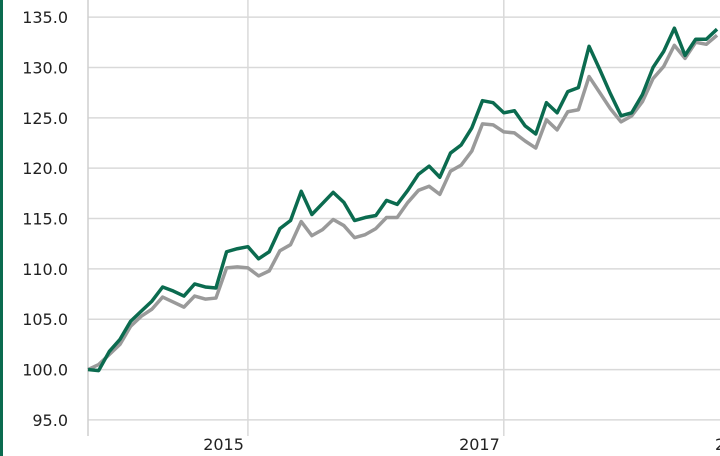 This screenshot has width=720, height=456. What do you see at coordinates (45, 67) in the screenshot?
I see `y-tick-label: 130.0` at bounding box center [45, 67].